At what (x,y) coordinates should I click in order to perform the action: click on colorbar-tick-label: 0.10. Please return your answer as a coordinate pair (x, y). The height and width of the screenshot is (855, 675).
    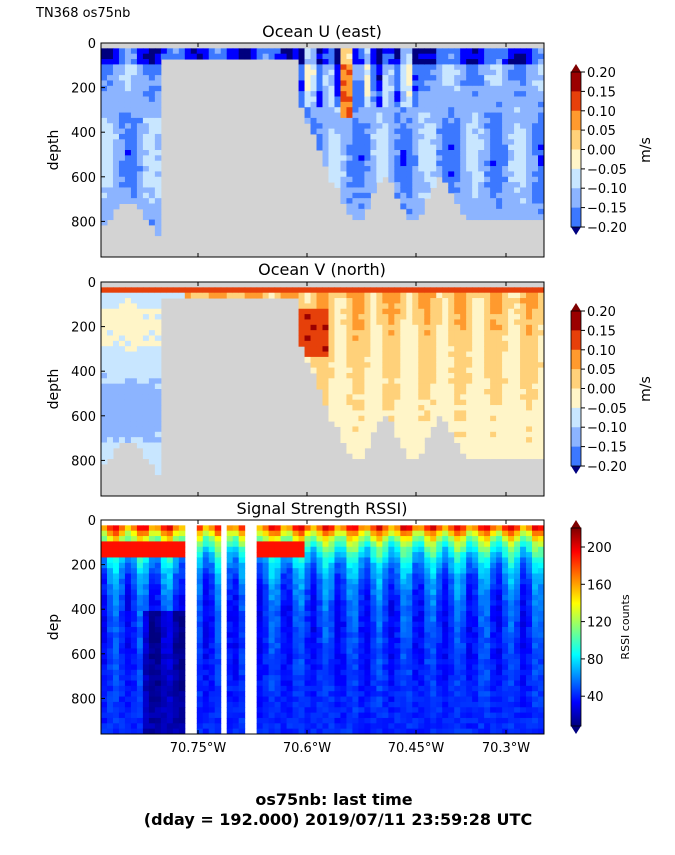
    Looking at the image, I should click on (601, 112).